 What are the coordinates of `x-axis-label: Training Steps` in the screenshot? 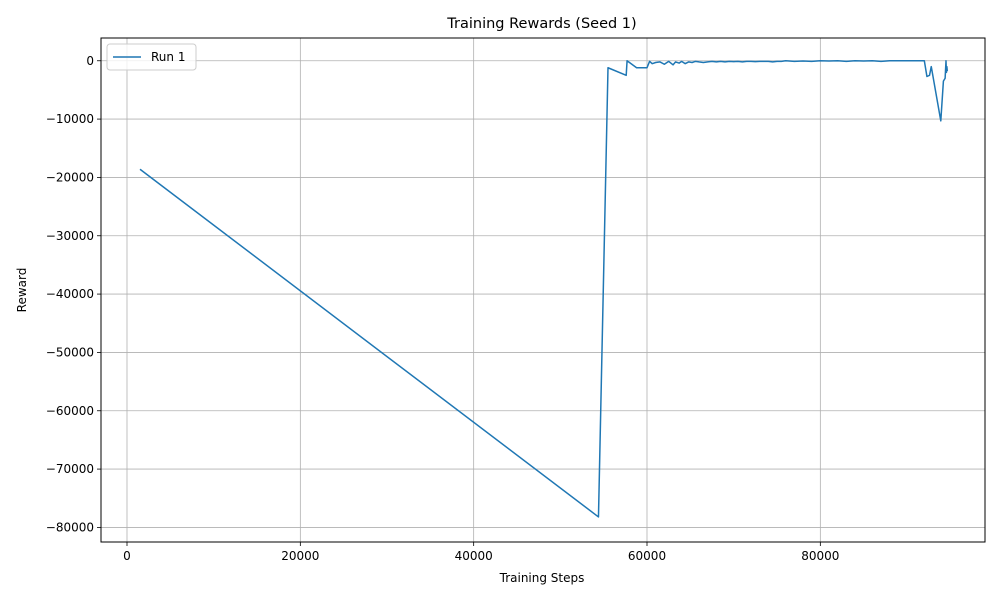 It's located at (542, 578).